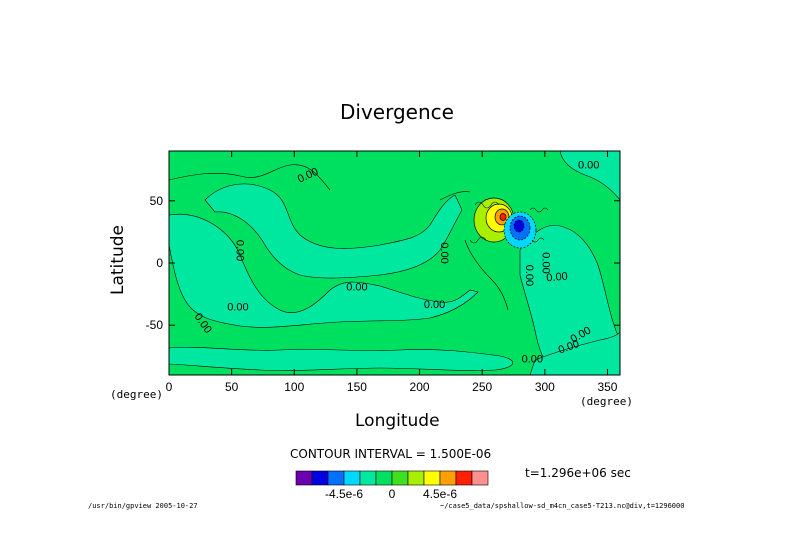 Image resolution: width=789 pixels, height=558 pixels. Describe the element at coordinates (503, 217) in the screenshot. I see `disturbance-positive-core` at that location.